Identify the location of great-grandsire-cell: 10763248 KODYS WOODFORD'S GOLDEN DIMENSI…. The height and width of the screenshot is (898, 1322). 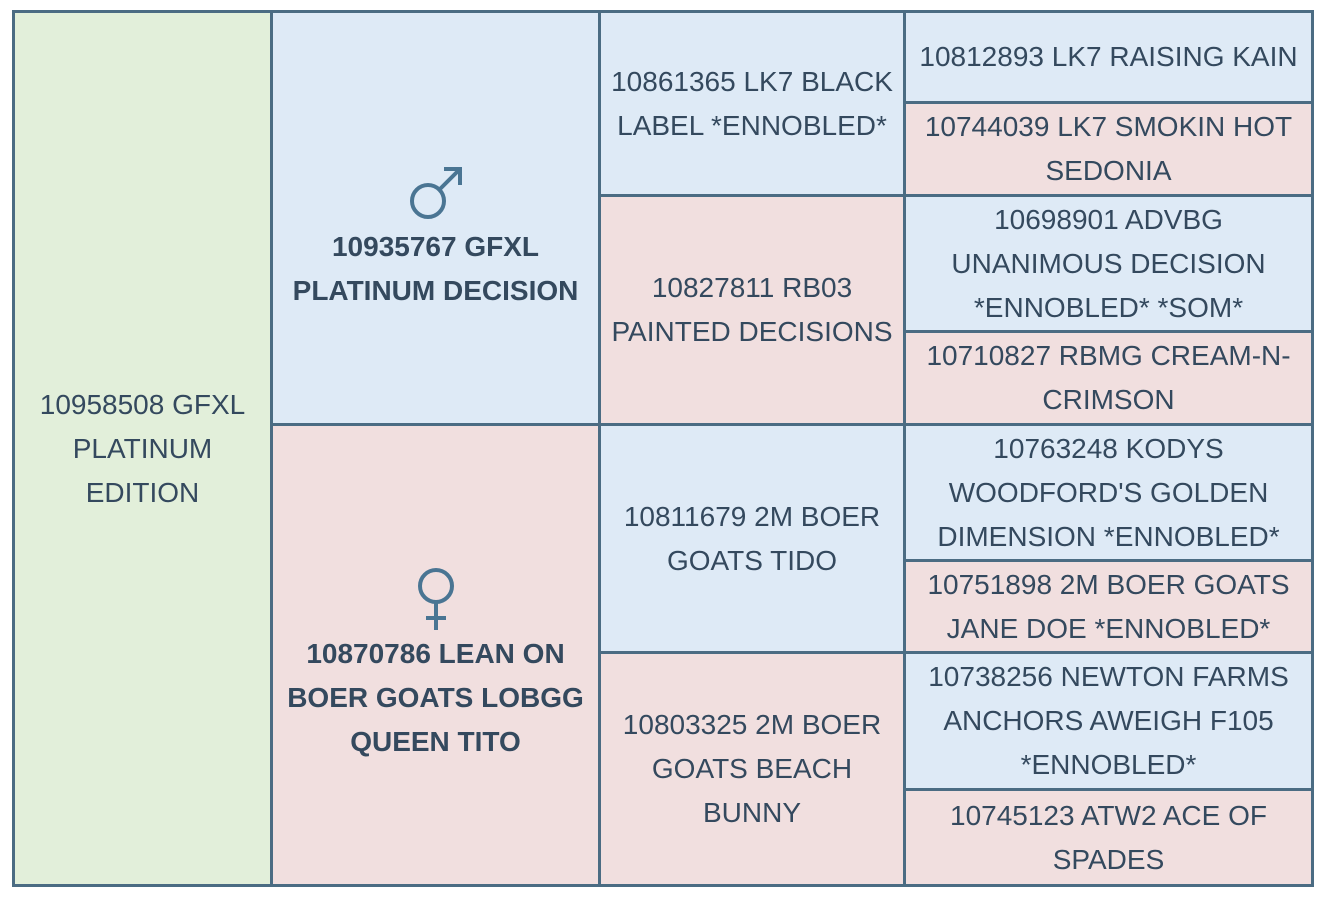
(1108, 492).